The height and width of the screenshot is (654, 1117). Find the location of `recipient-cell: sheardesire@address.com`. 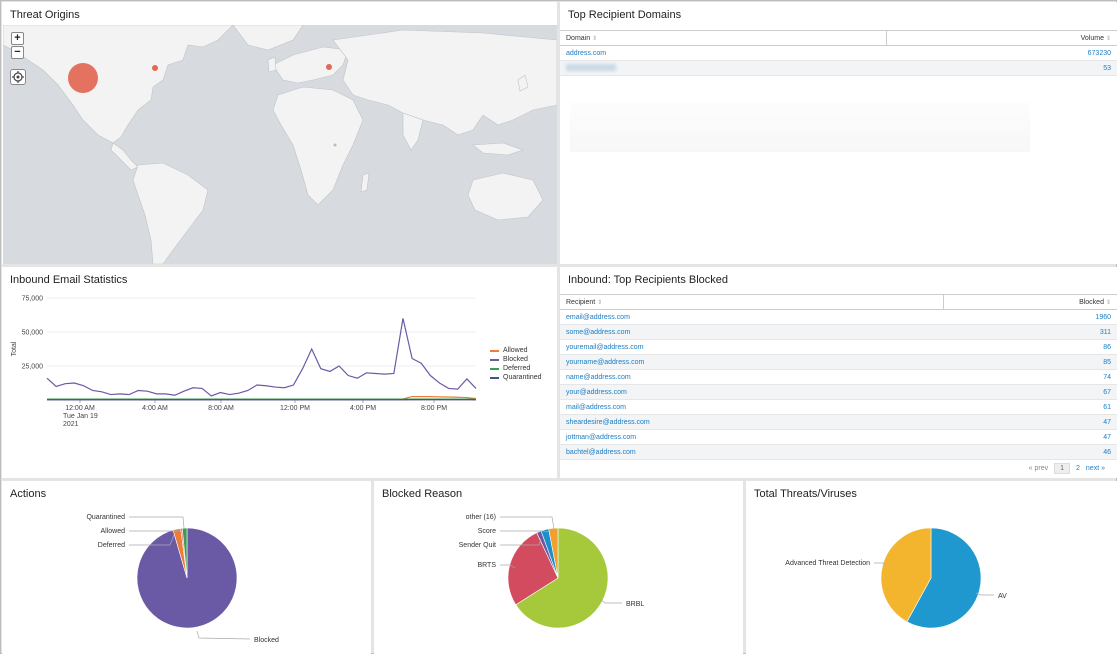

recipient-cell: sheardesire@address.com is located at coordinates (751, 422).